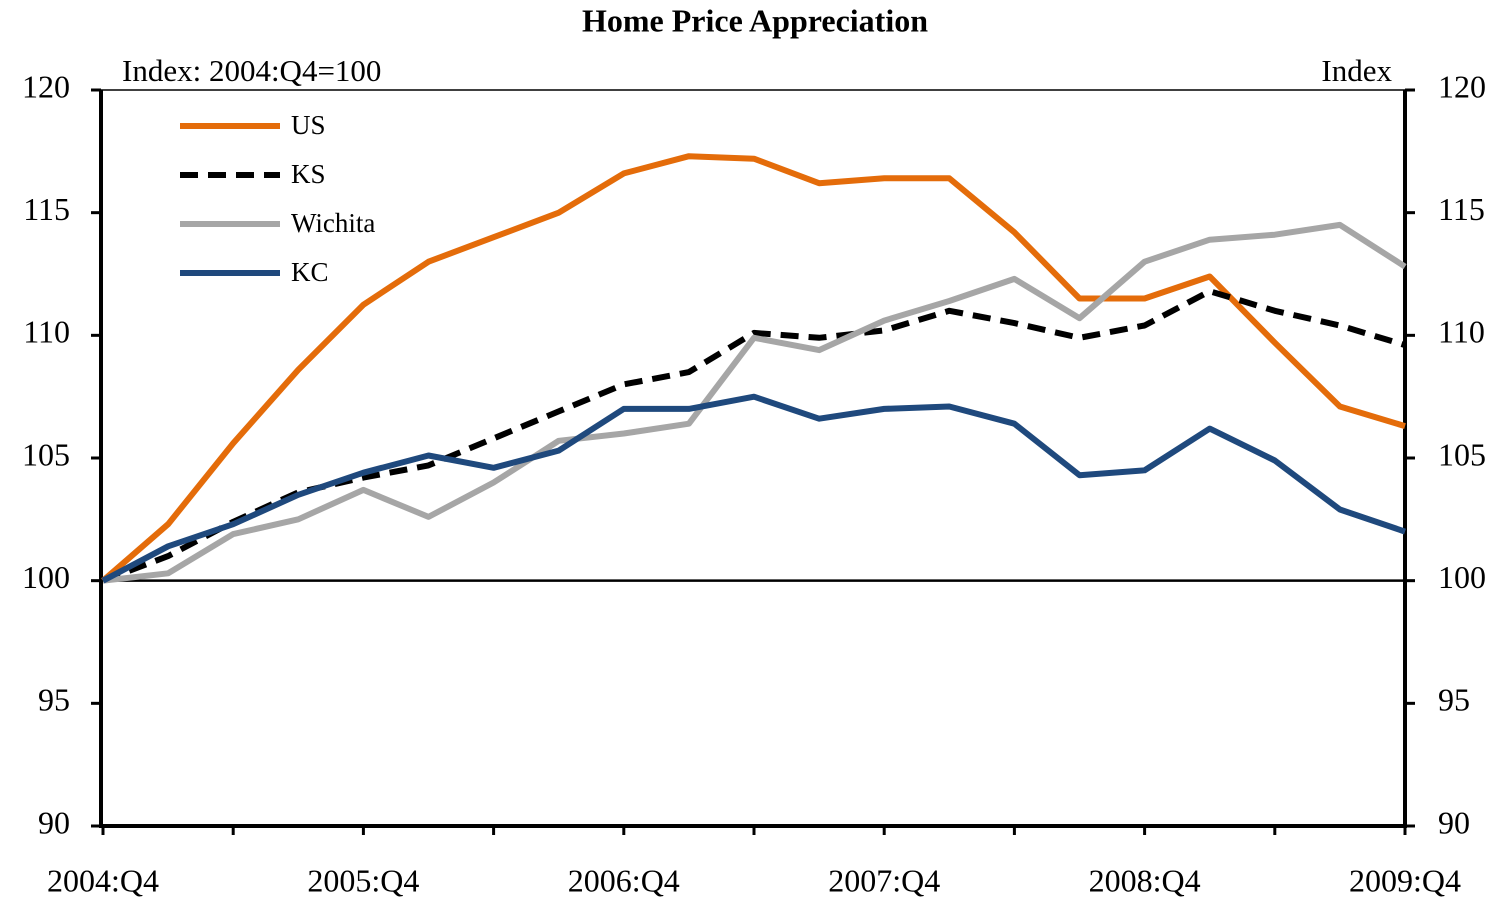 The height and width of the screenshot is (902, 1504). What do you see at coordinates (103, 880) in the screenshot?
I see `x-tick-label: 2004:Q4` at bounding box center [103, 880].